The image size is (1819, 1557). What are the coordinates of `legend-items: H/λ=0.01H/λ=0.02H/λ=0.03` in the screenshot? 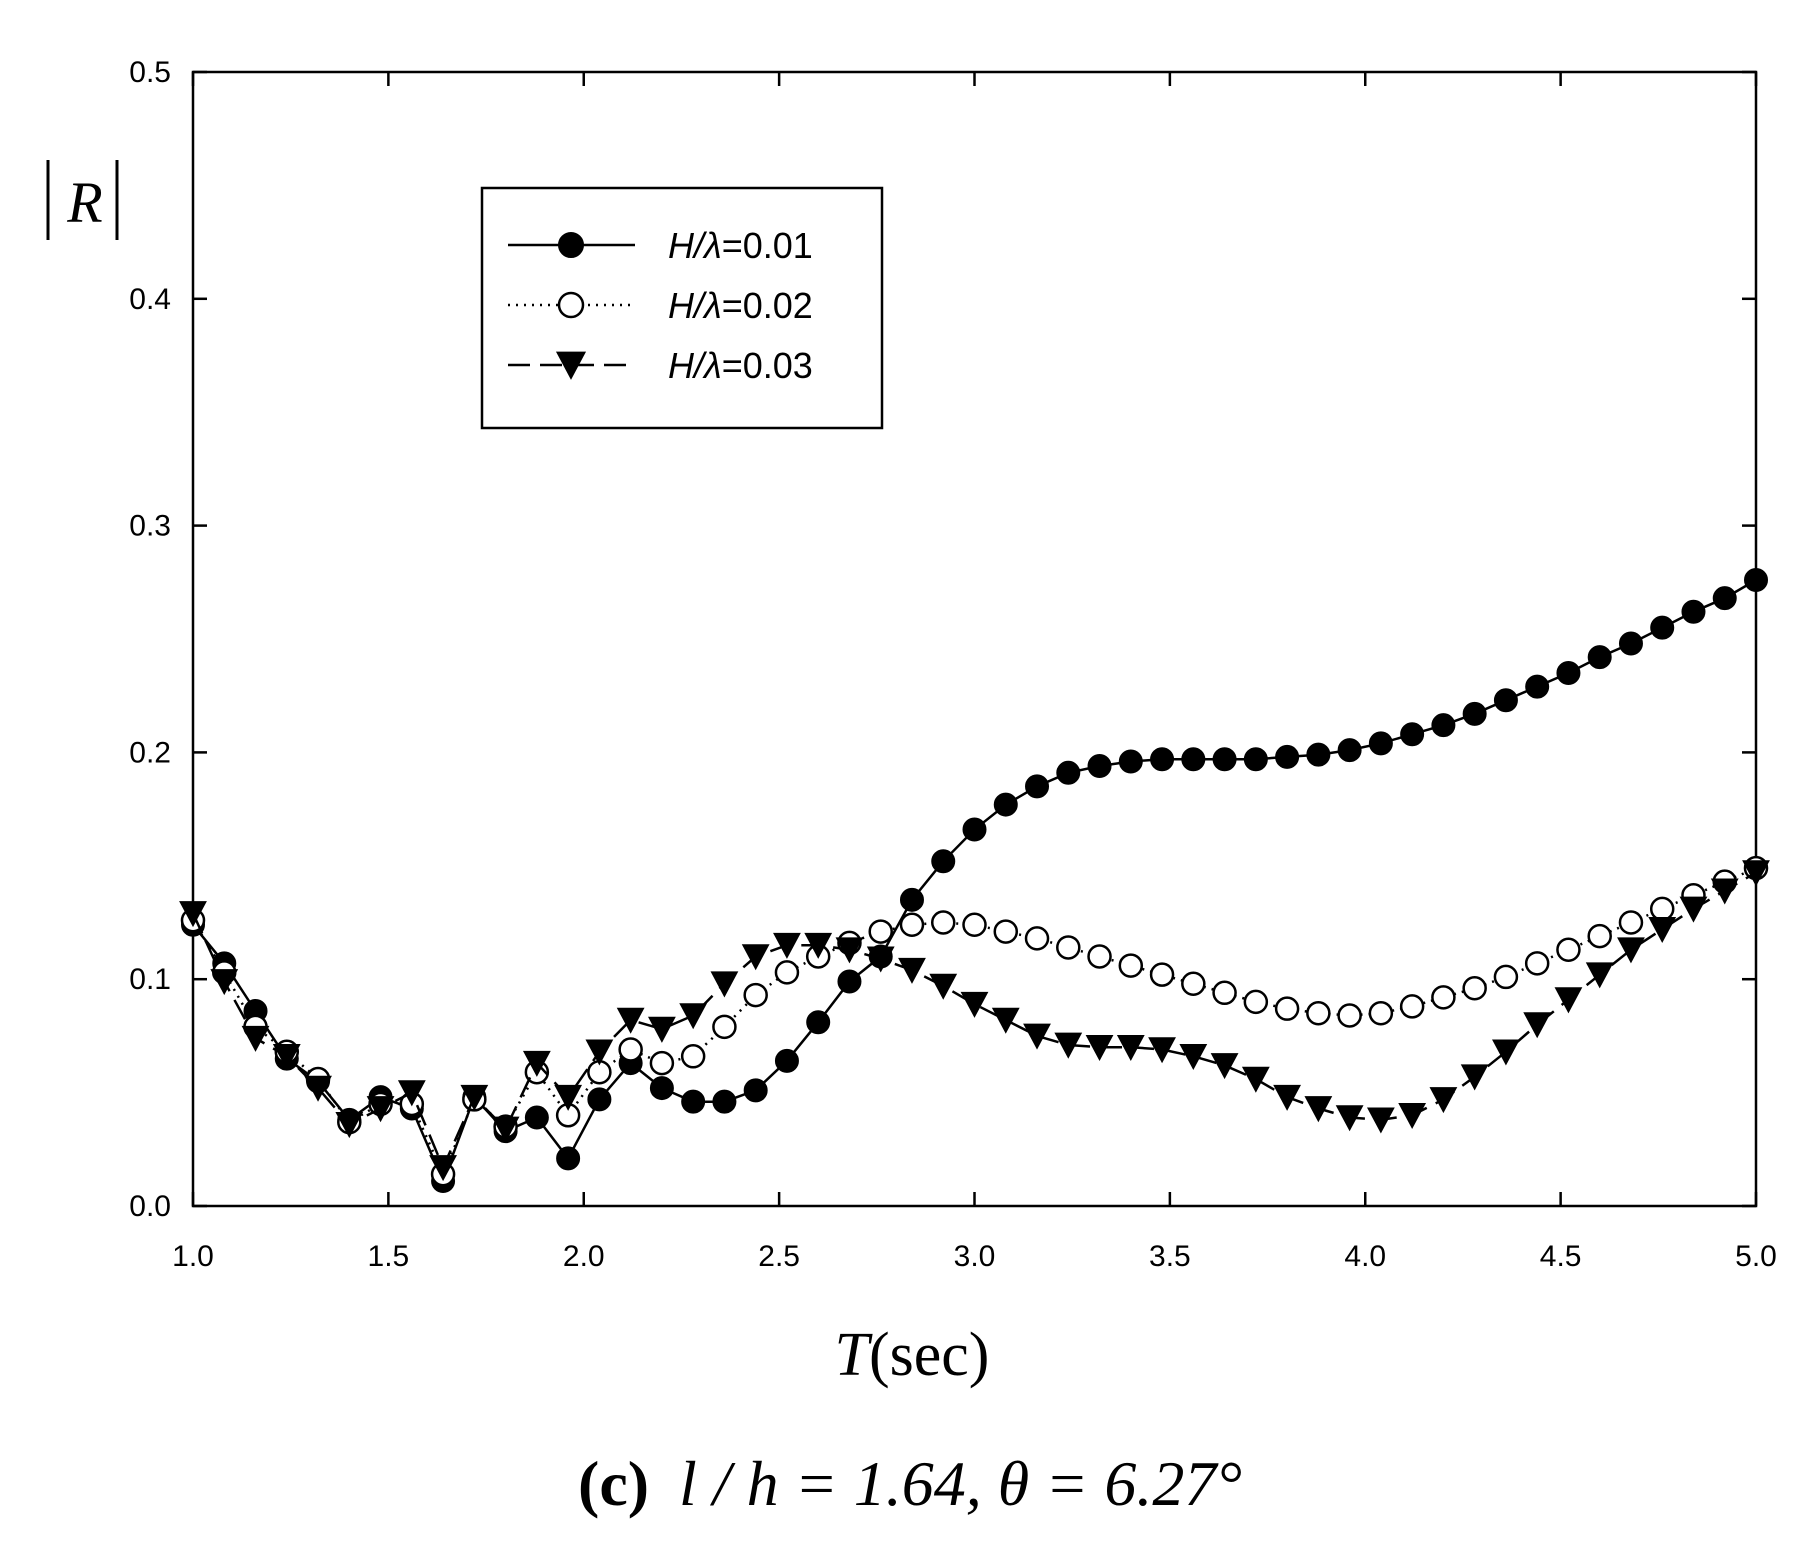 It's located at (660, 305).